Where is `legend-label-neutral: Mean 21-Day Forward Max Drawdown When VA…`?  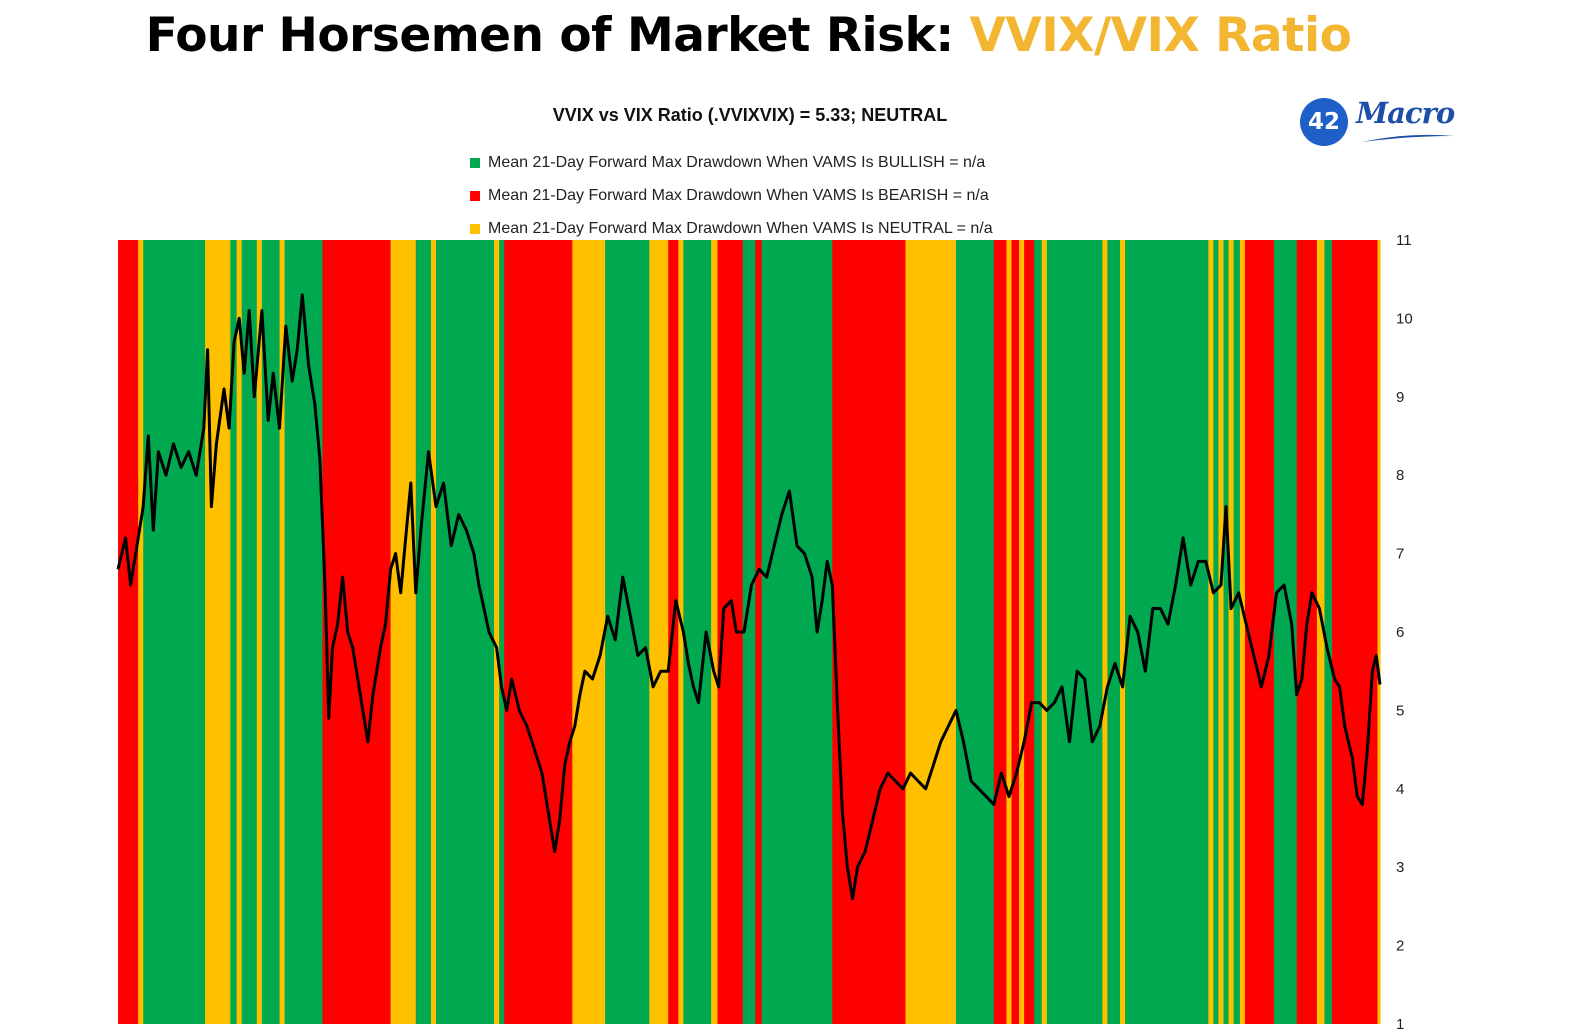 legend-label-neutral: Mean 21-Day Forward Max Drawdown When VA… is located at coordinates (740, 228).